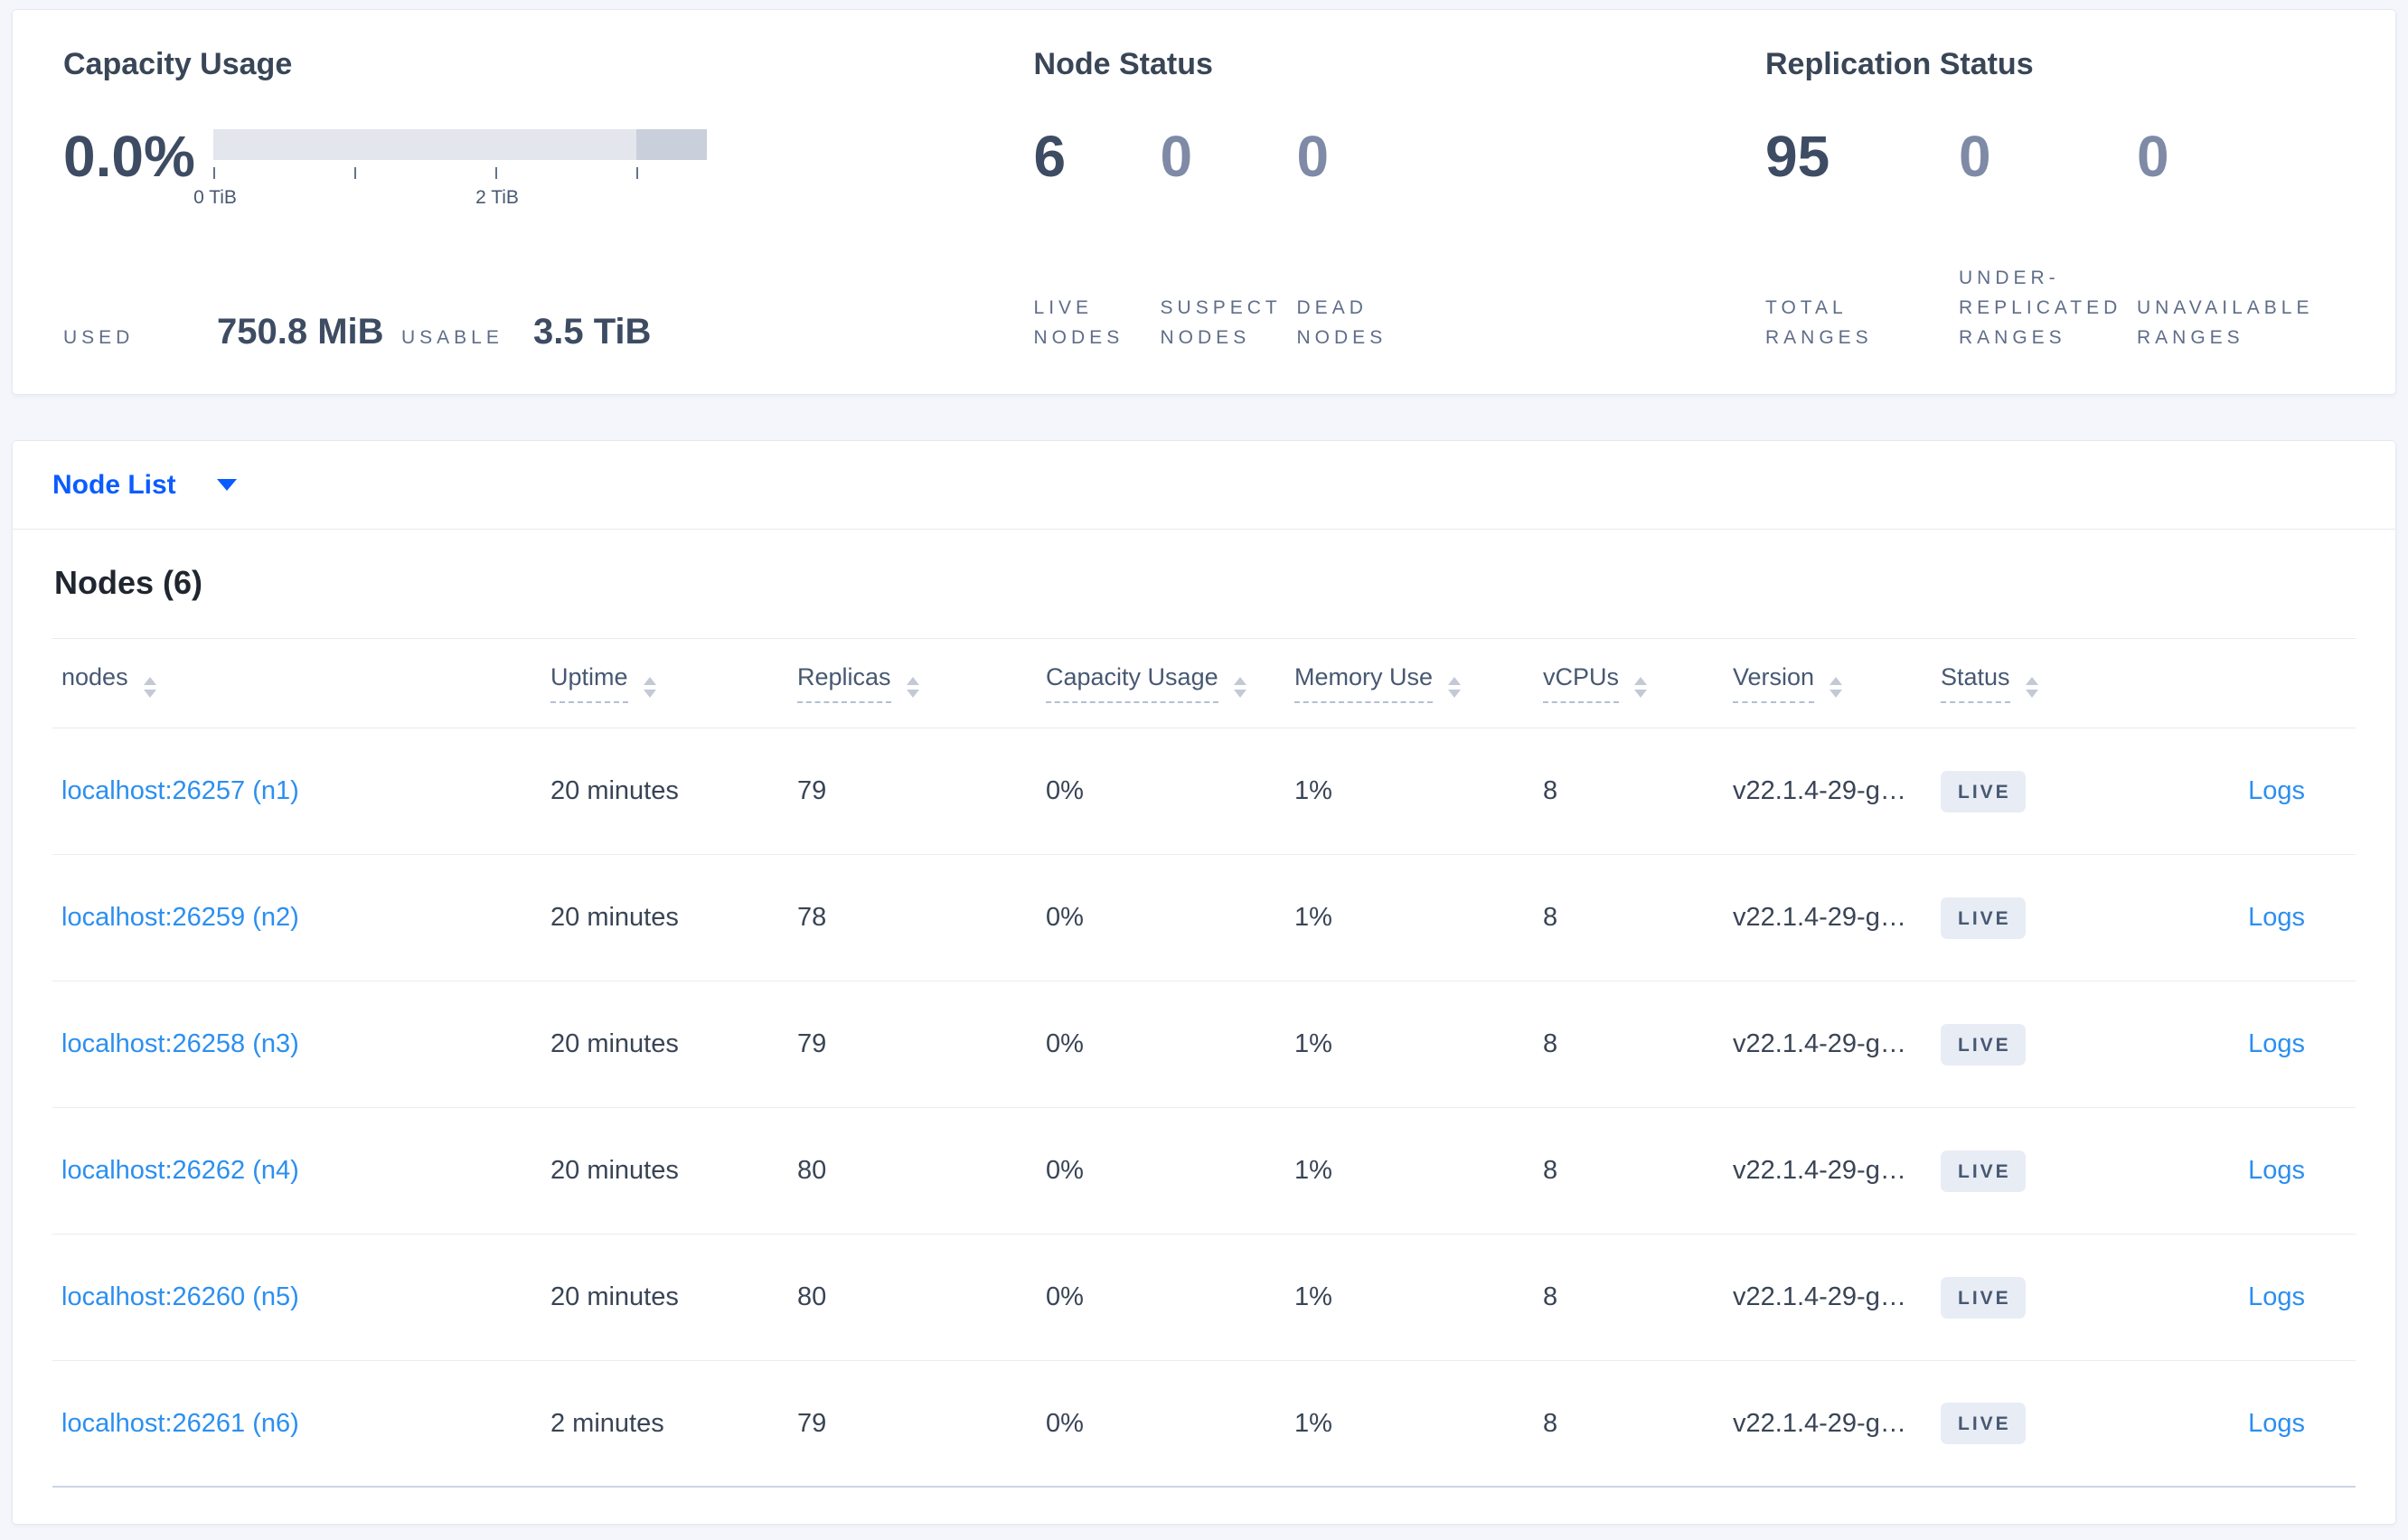  Describe the element at coordinates (1204, 485) in the screenshot. I see `node-list-dropdown: Node List` at that location.